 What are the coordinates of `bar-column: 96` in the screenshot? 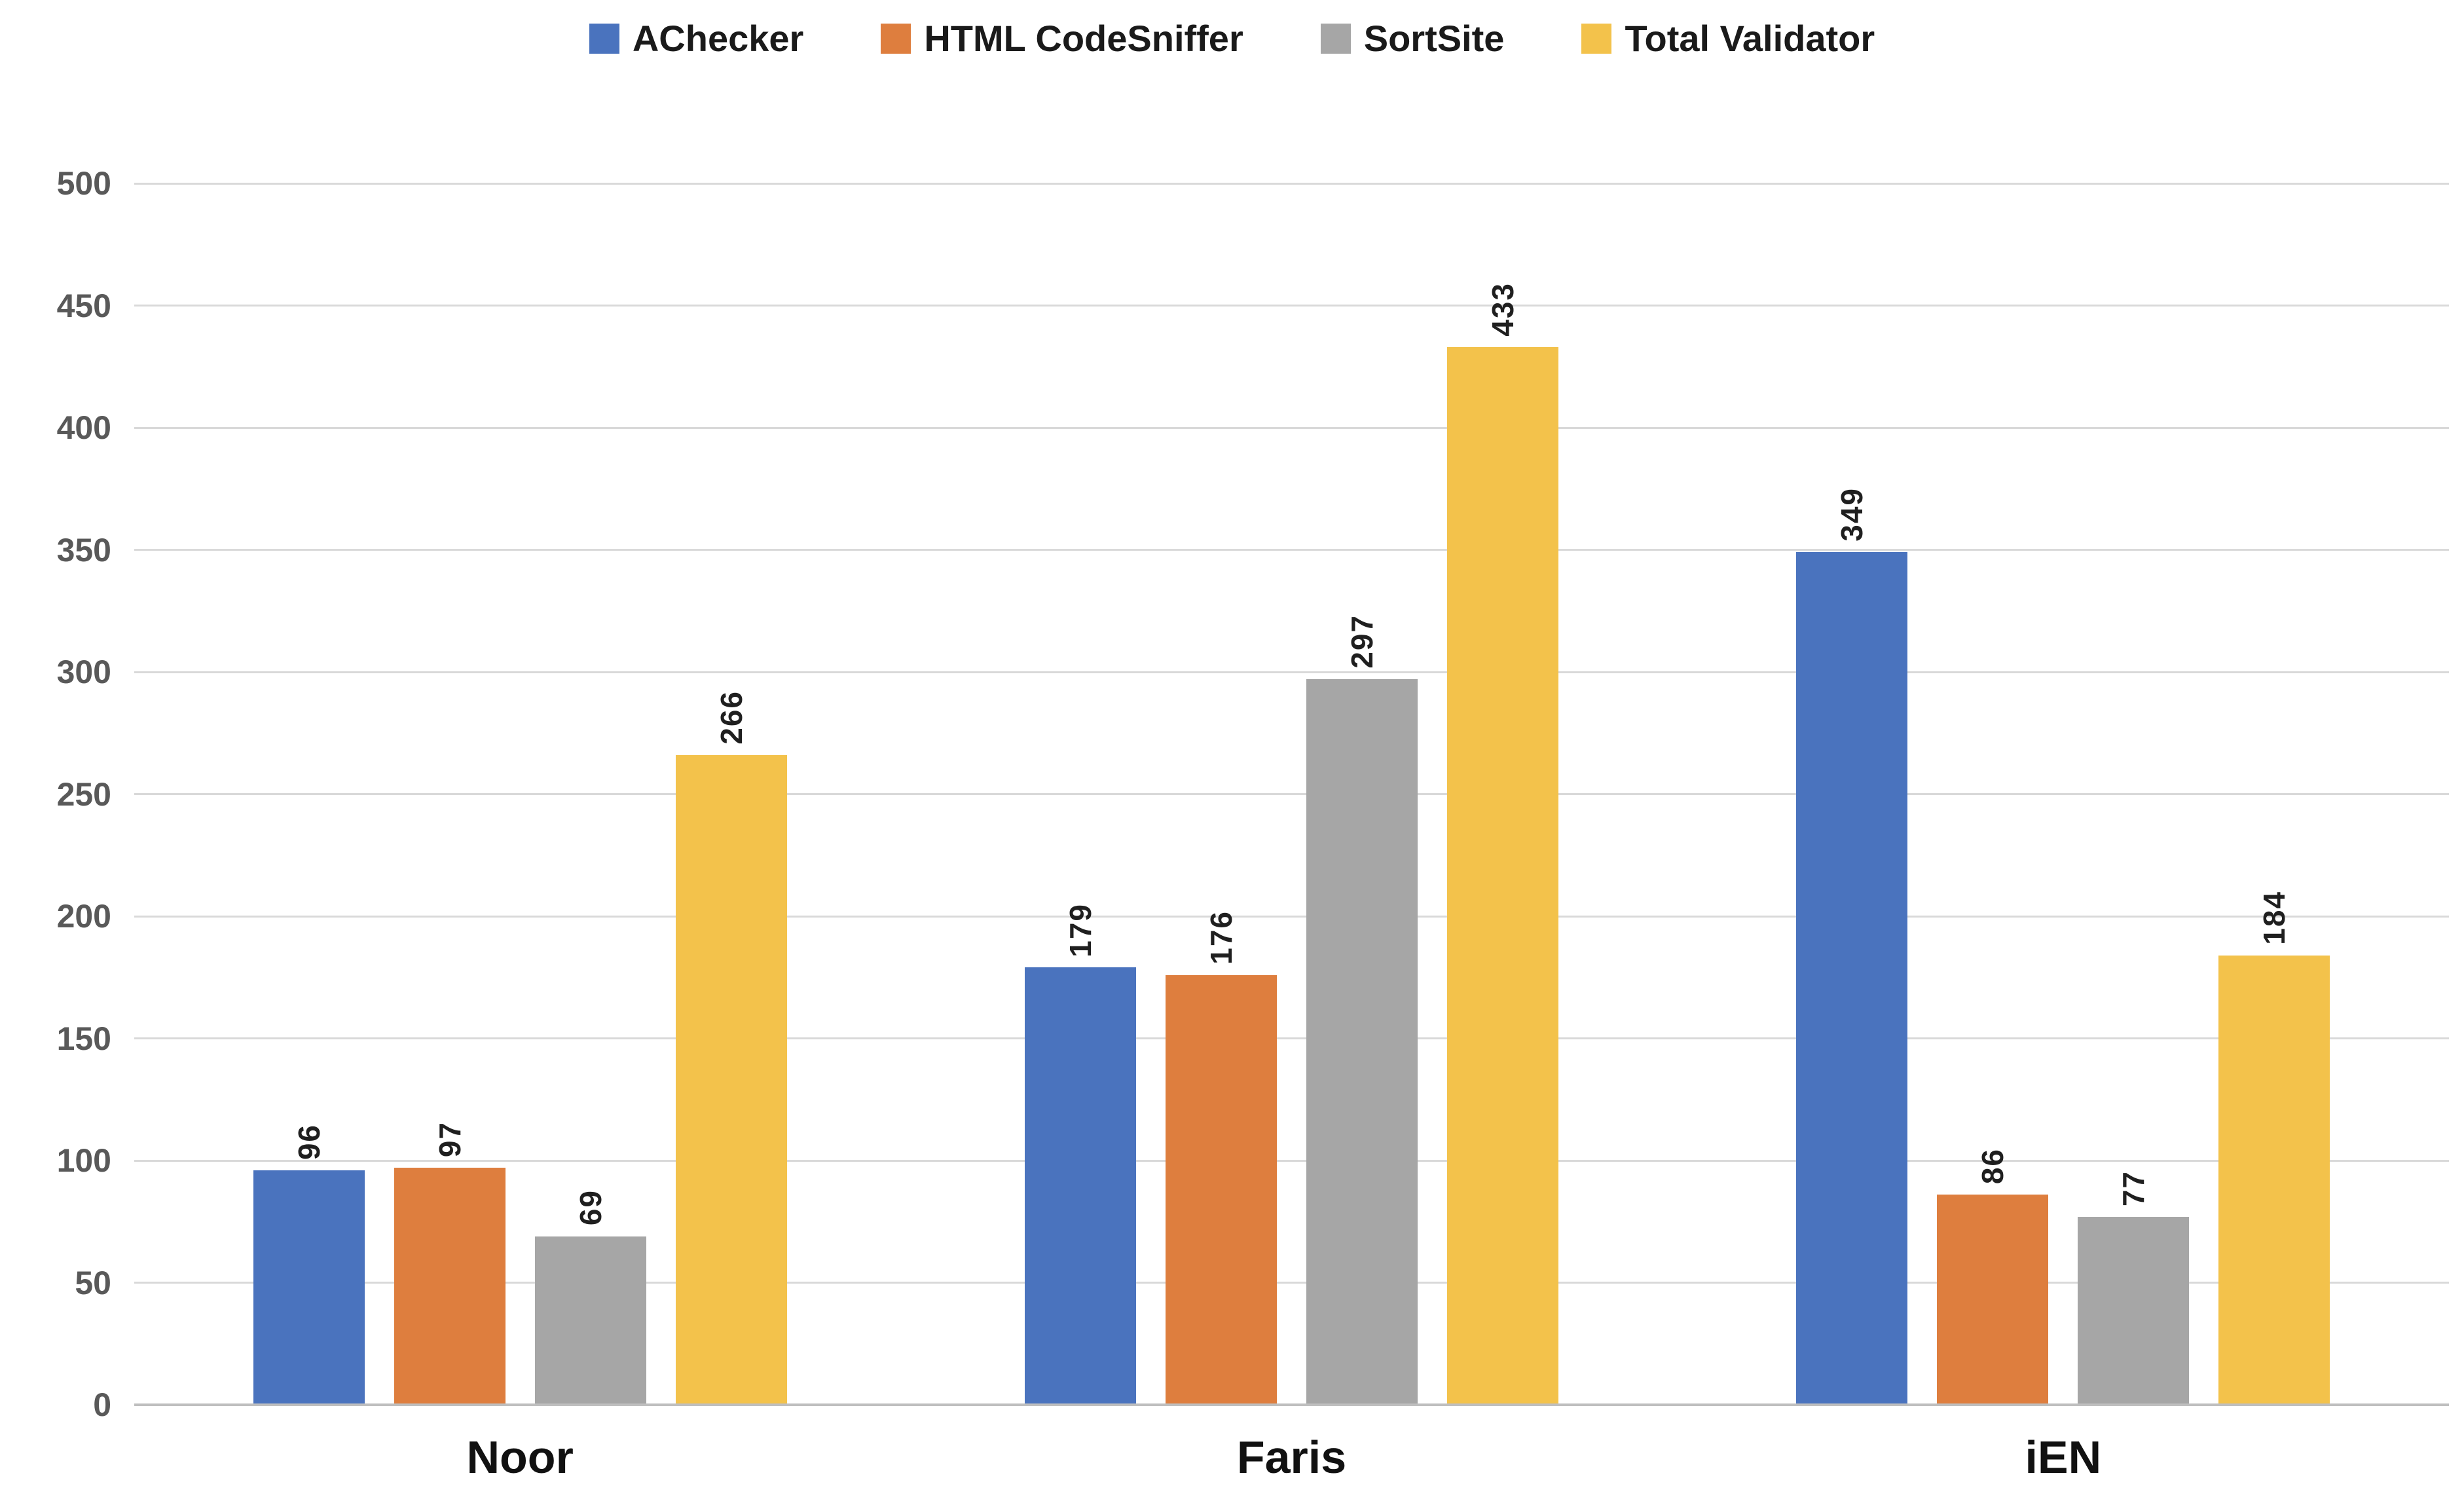 It's located at (309, 794).